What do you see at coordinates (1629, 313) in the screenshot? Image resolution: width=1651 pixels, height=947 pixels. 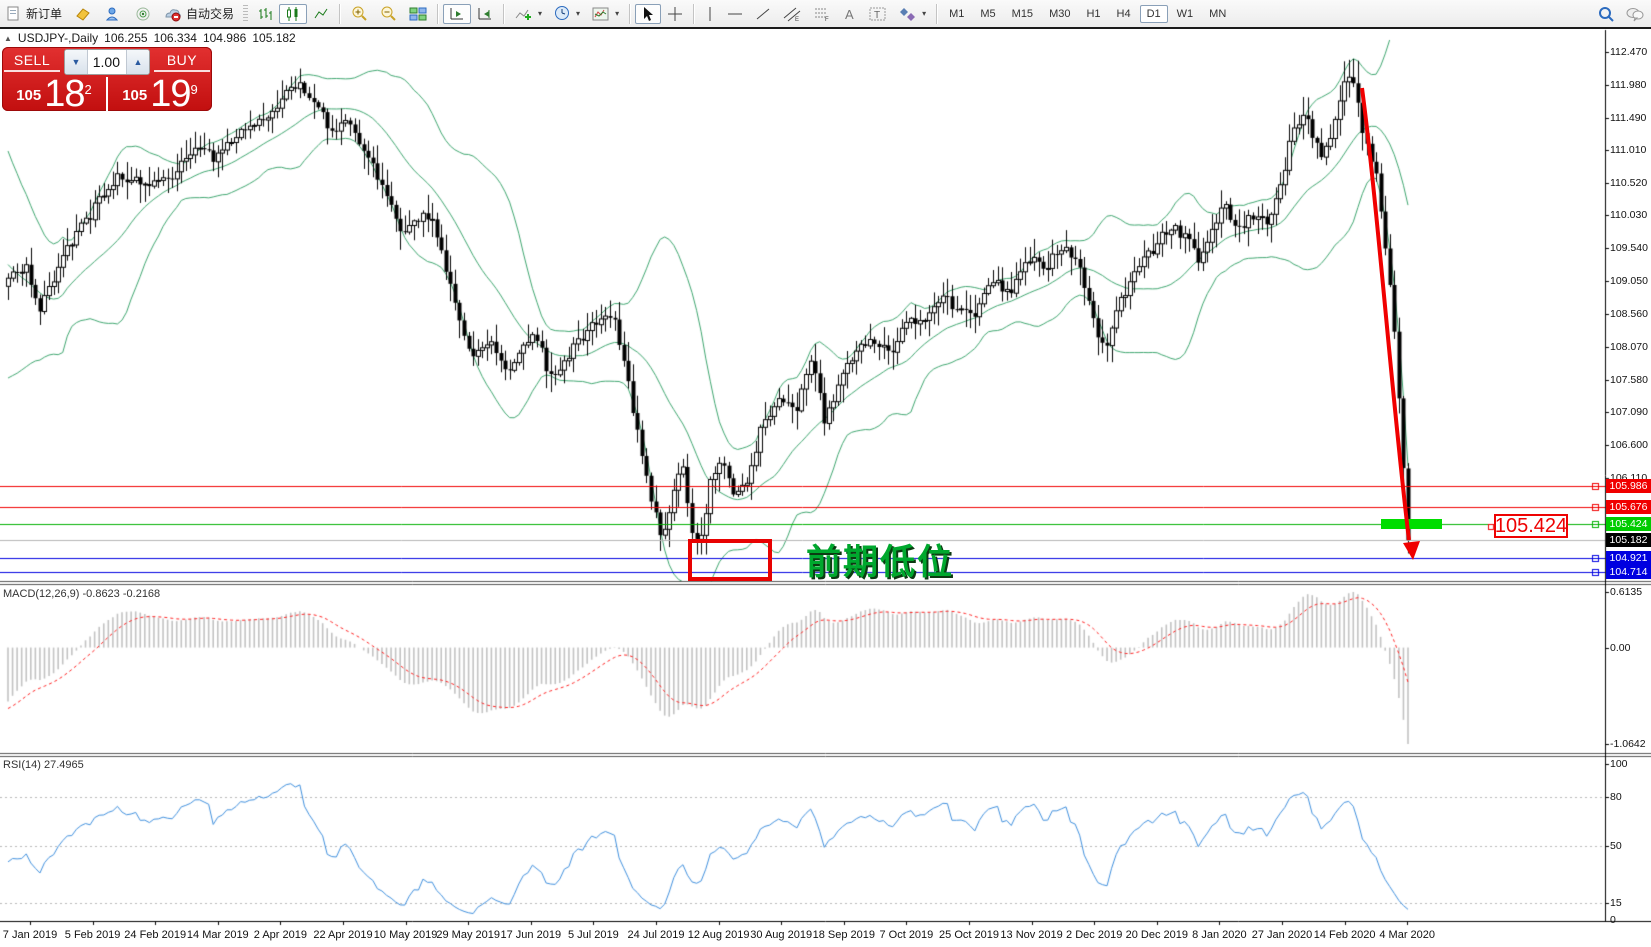 I see `price-axis-label: 108.560` at bounding box center [1629, 313].